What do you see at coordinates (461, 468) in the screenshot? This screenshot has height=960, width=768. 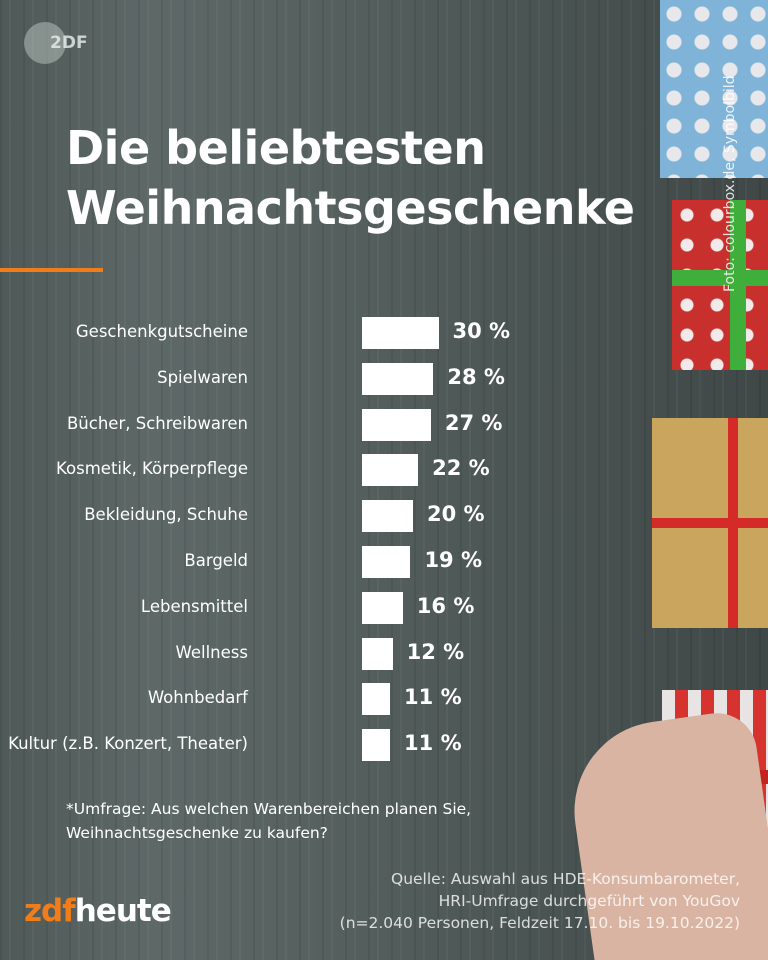 I see `value-label: 22 %` at bounding box center [461, 468].